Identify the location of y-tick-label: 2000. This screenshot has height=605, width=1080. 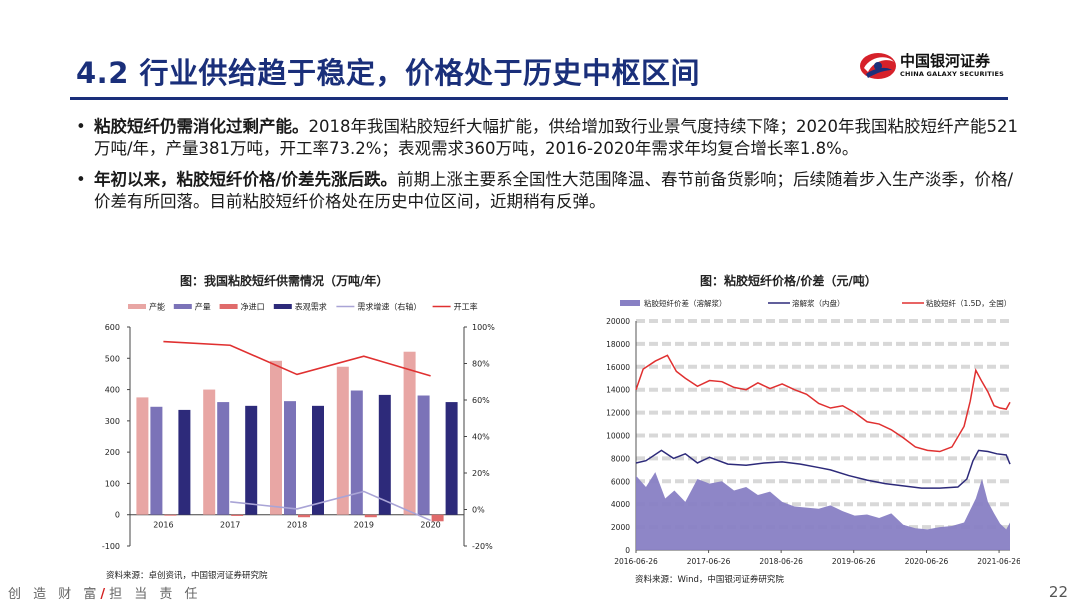
(620, 527).